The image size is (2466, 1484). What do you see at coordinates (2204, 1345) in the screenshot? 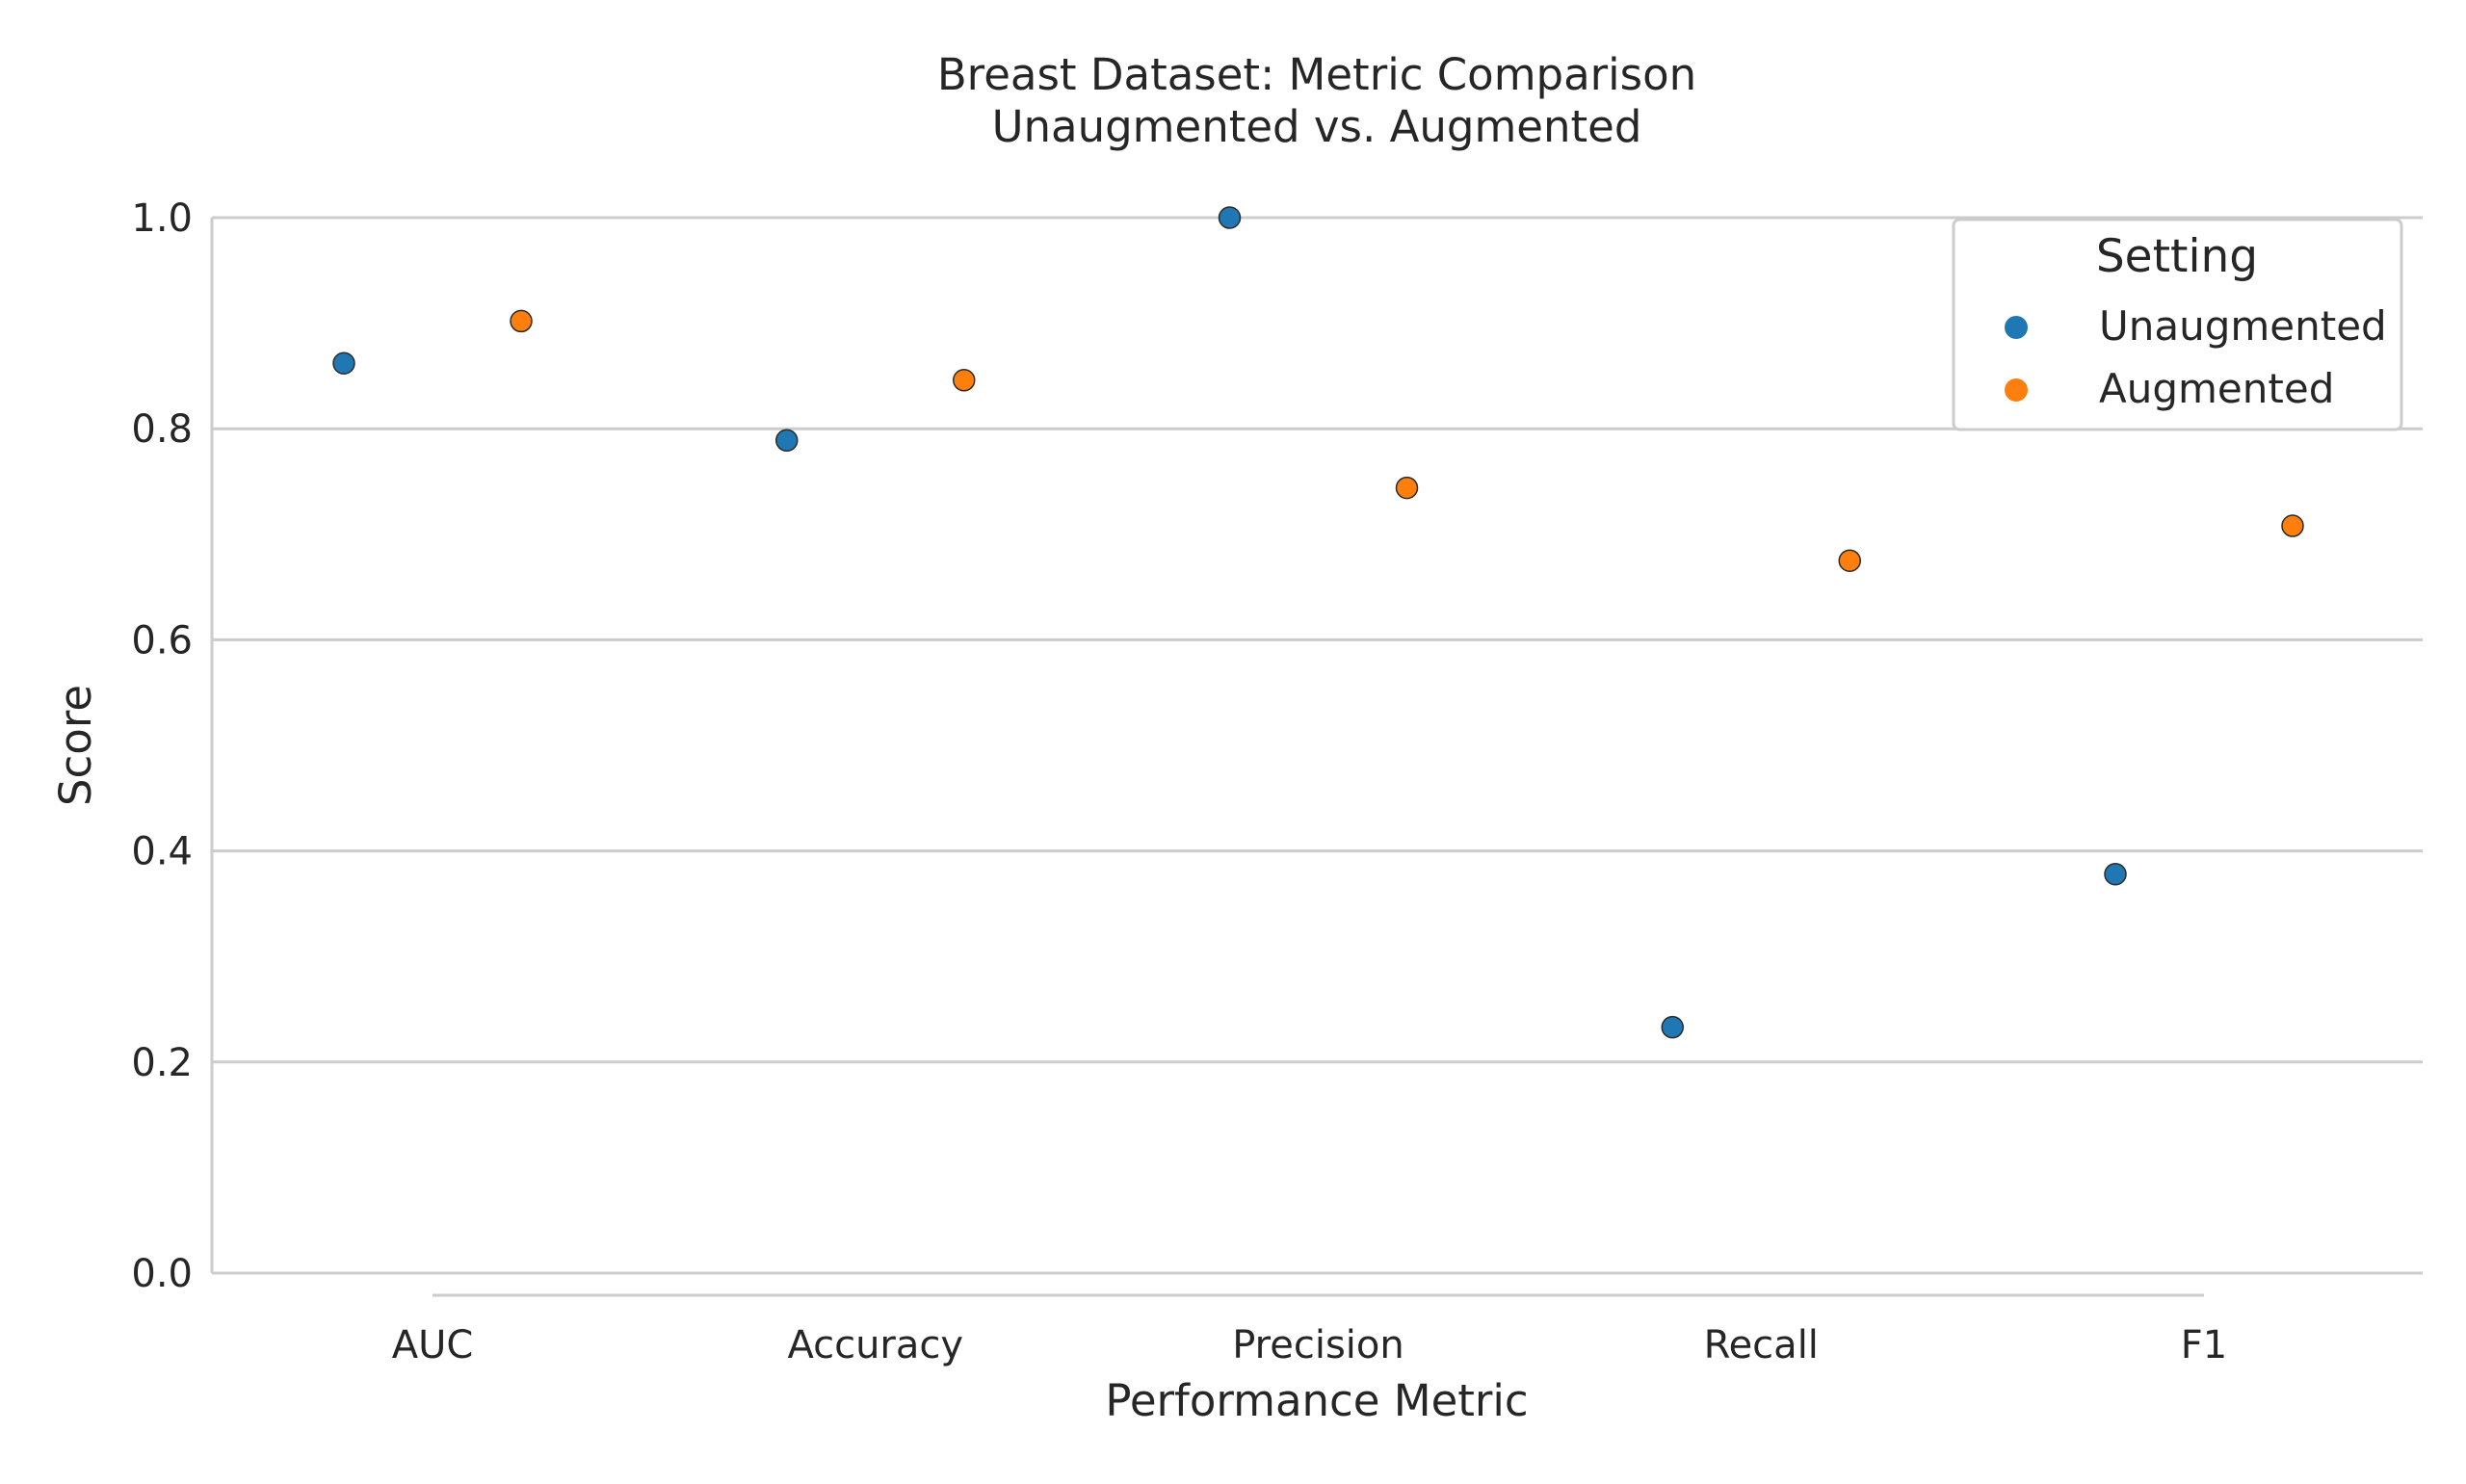
I see `x-tick-label-f1: F1` at bounding box center [2204, 1345].